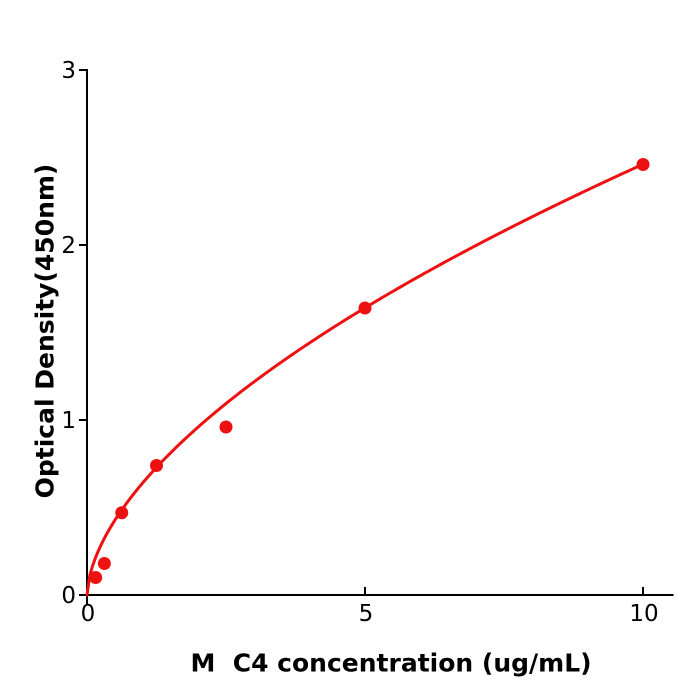  Describe the element at coordinates (68, 421) in the screenshot. I see `y-tick-label: 1` at that location.